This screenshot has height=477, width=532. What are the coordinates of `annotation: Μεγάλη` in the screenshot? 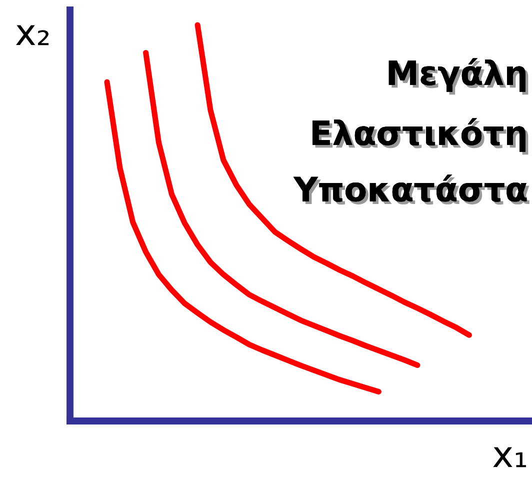 It's located at (458, 76).